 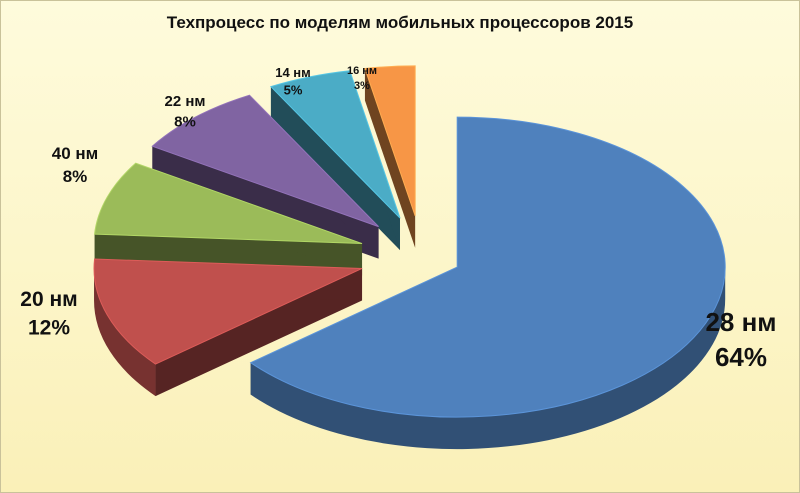 I want to click on slice-label-value-3: 8%, so click(x=185, y=121).